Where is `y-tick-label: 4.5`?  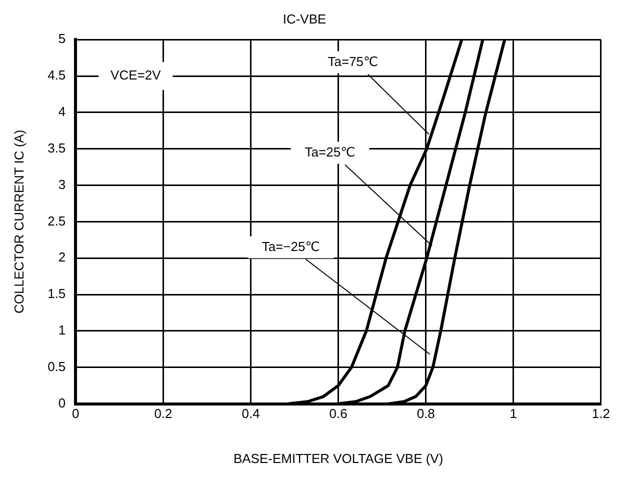
y-tick-label: 4.5 is located at coordinates (57, 75).